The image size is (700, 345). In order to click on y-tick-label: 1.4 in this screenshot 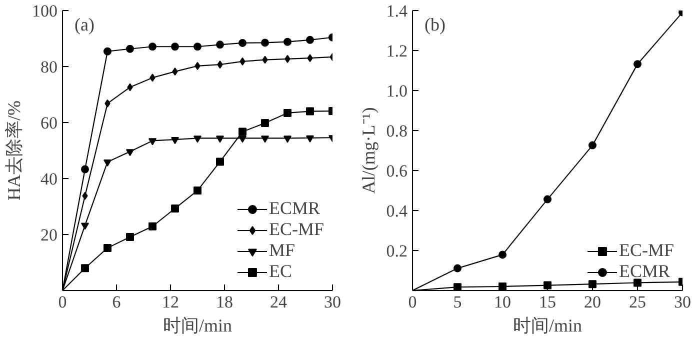, I will do `click(397, 11)`.